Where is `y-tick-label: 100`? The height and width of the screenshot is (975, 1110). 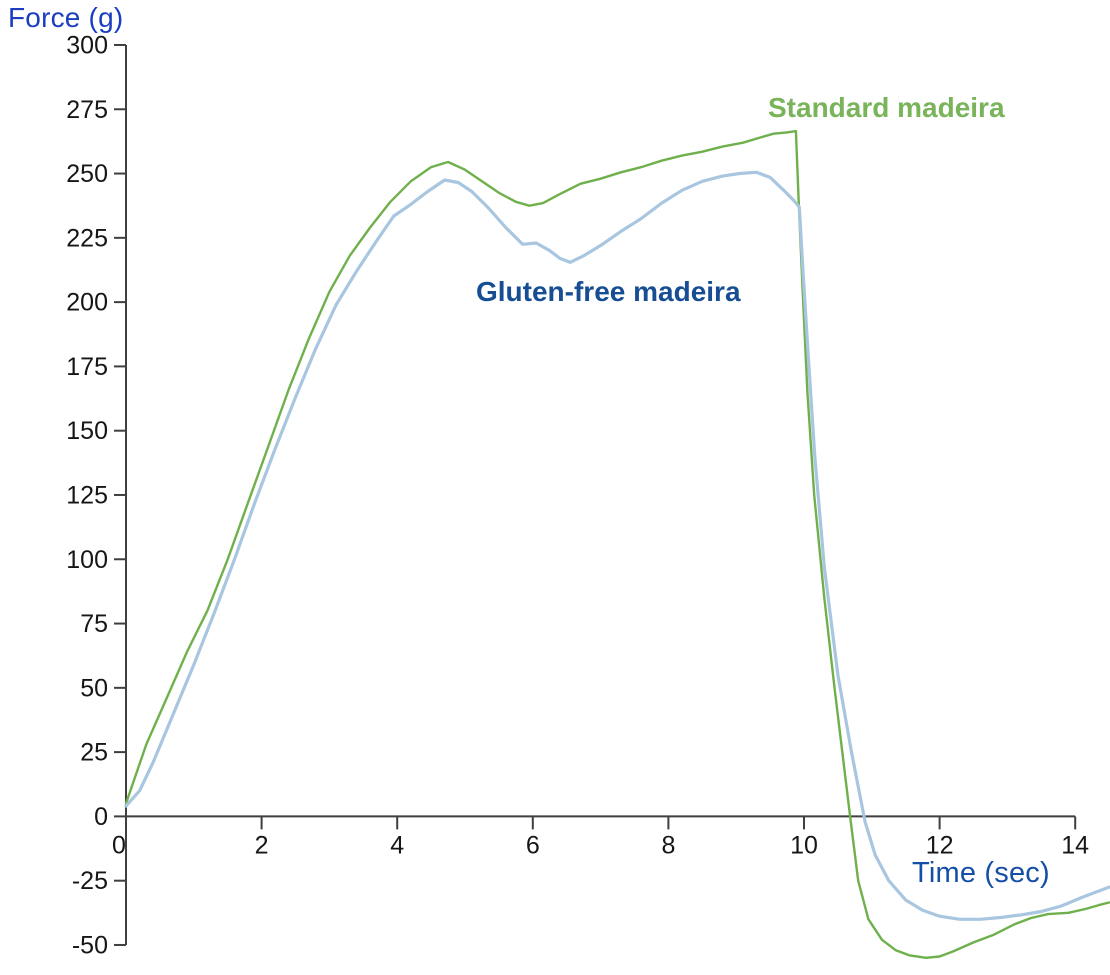 y-tick-label: 100 is located at coordinates (87, 560).